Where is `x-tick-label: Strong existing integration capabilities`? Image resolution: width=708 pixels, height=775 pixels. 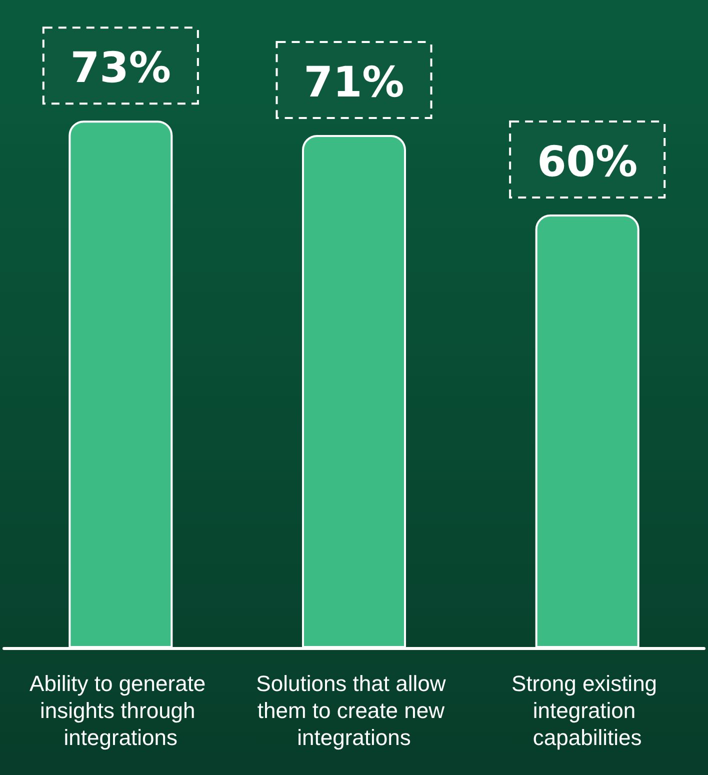
x-tick-label: Strong existing integration capabilities is located at coordinates (588, 710).